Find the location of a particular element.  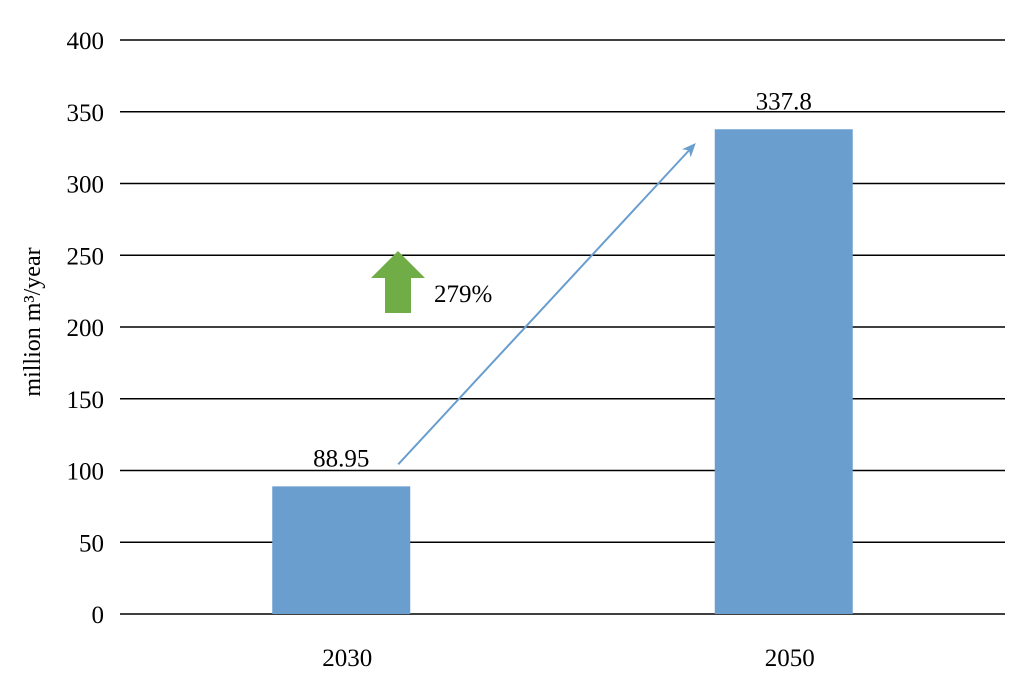

y-tick-label-300: 300 is located at coordinates (86, 185).